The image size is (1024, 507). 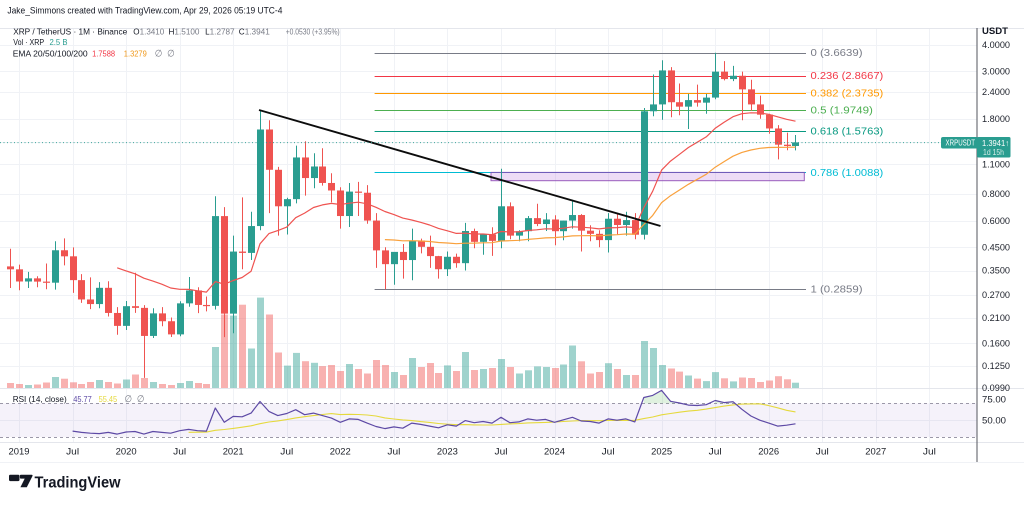 I want to click on svg-text: XRPUSDT, so click(x=961, y=143).